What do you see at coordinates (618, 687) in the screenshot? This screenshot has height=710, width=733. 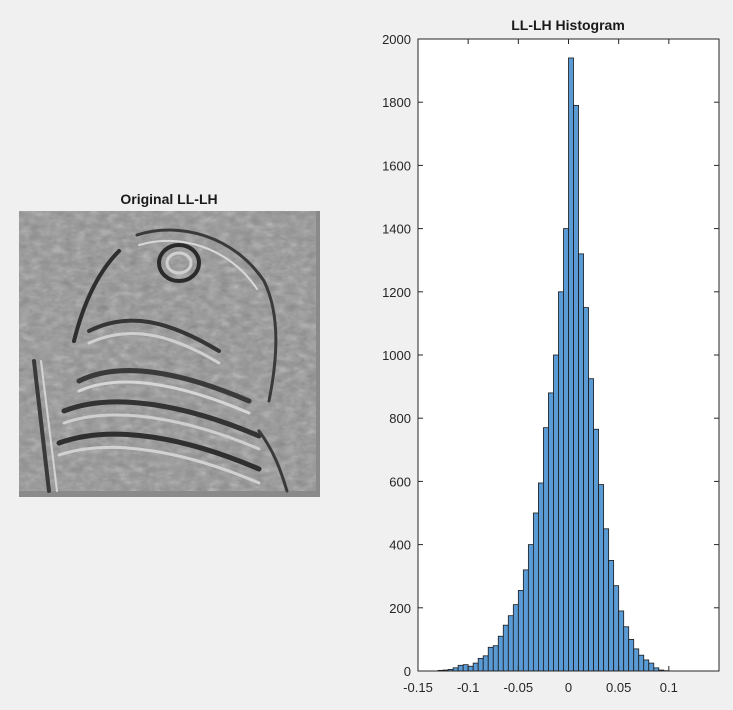 I see `x-tick-label: 0.05` at bounding box center [618, 687].